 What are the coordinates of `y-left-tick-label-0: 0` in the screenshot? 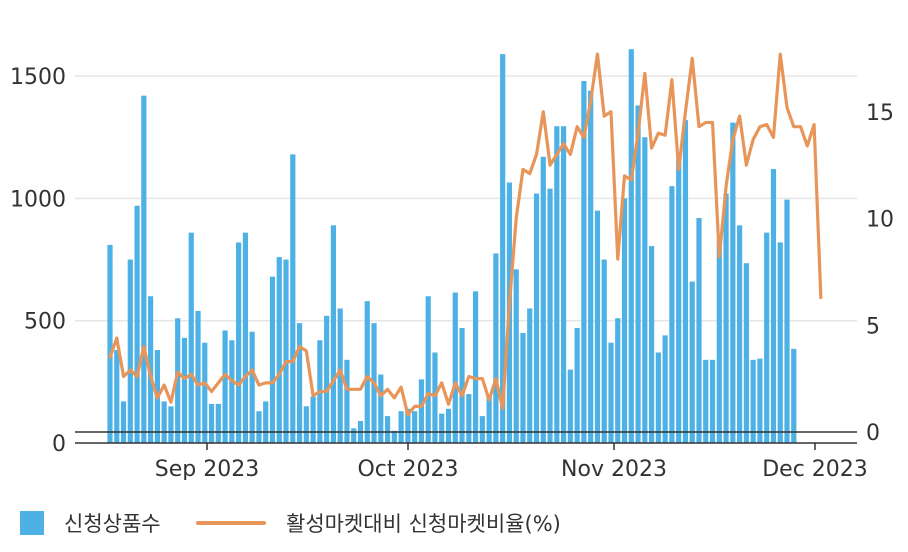 It's located at (59, 444).